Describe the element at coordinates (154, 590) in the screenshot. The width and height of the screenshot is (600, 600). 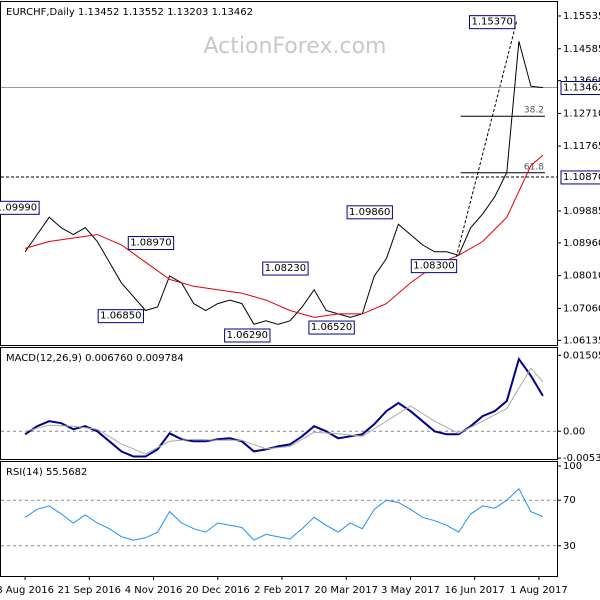
I see `x-tick-label: 4 Nov 2016` at that location.